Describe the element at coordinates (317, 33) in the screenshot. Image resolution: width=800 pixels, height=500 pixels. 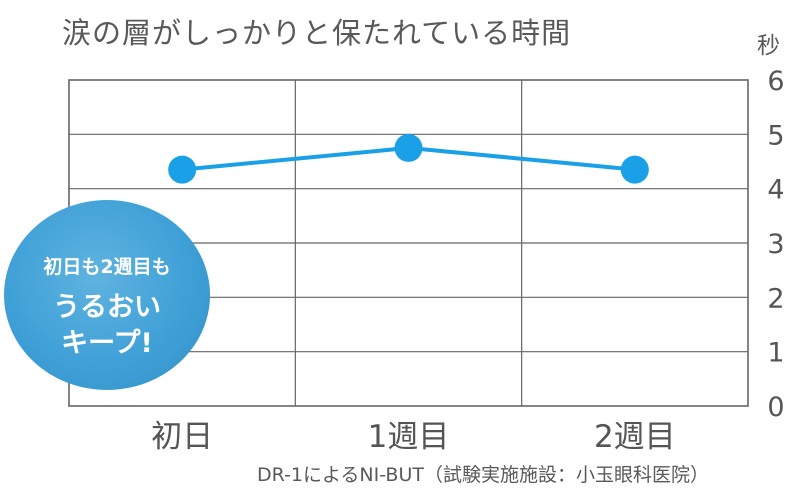
I see `chart-title: 涙の層がしっかりと保たれている時間` at that location.